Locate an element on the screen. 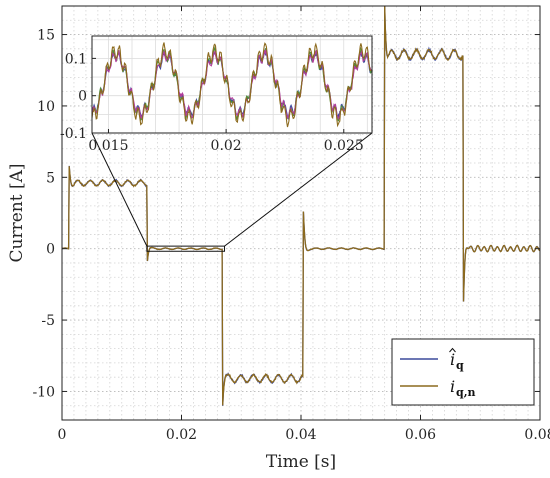 This screenshot has width=550, height=478. y-tick-label: 15 is located at coordinates (46, 36).